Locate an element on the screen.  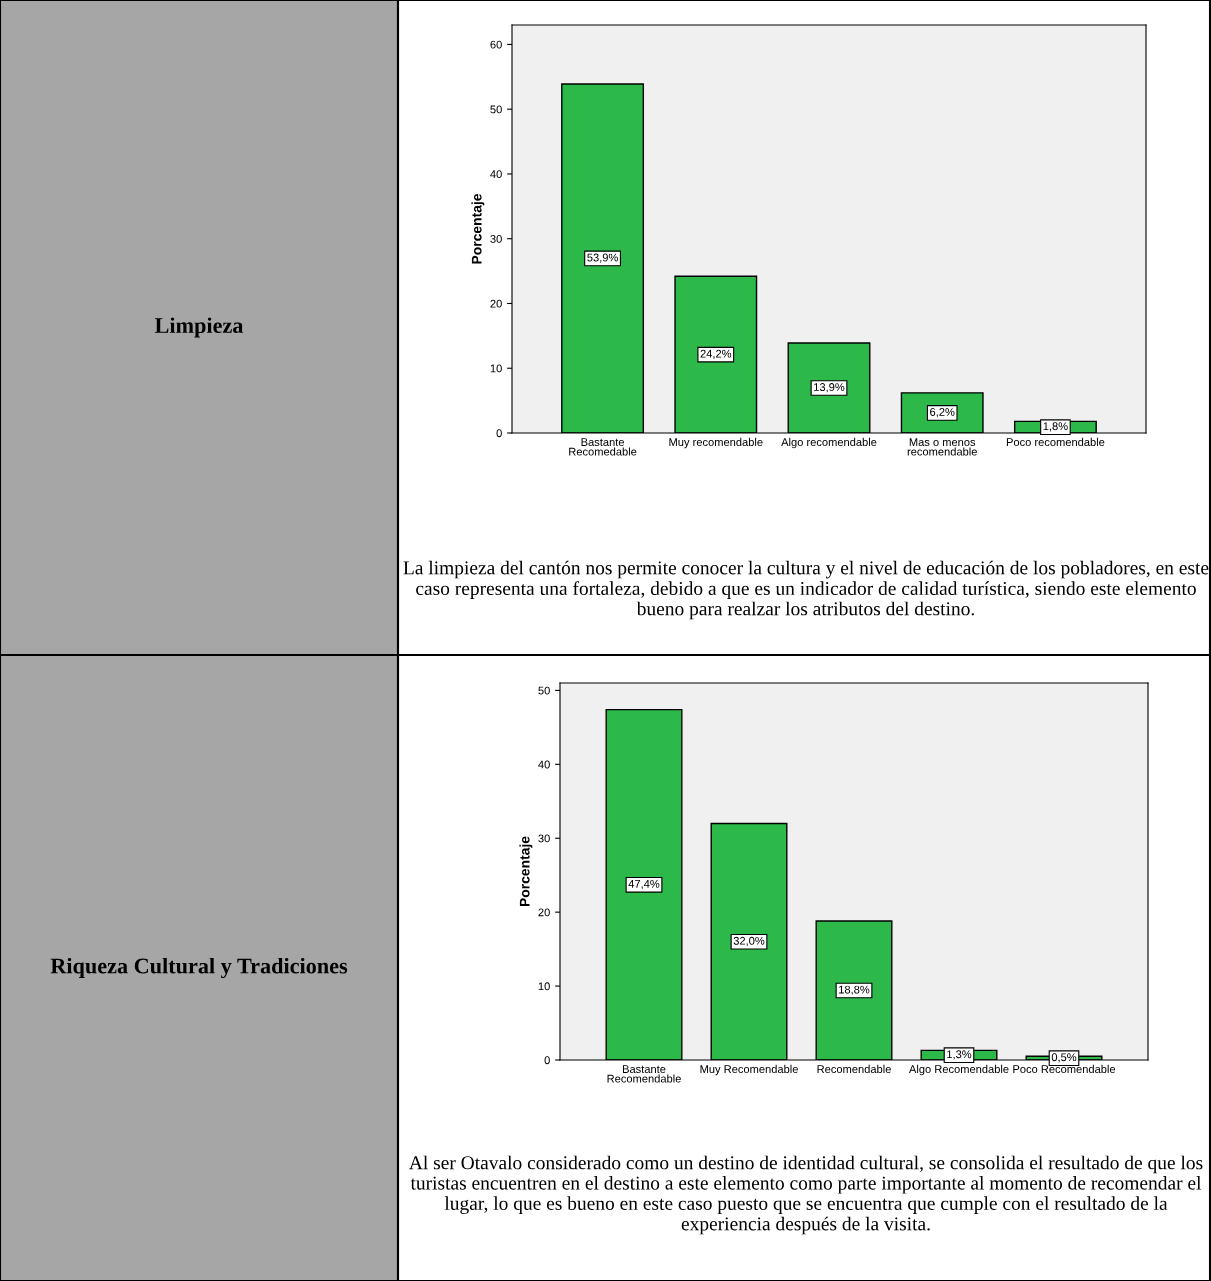
x-tick-label: Muy Recomendable is located at coordinates (749, 1070).